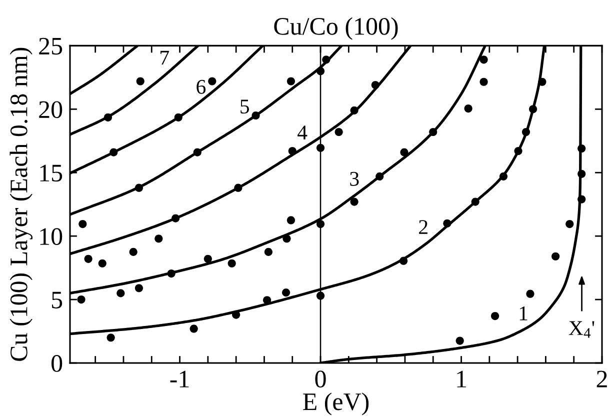  What do you see at coordinates (601, 379) in the screenshot?
I see `x-tick-label: 2` at bounding box center [601, 379].